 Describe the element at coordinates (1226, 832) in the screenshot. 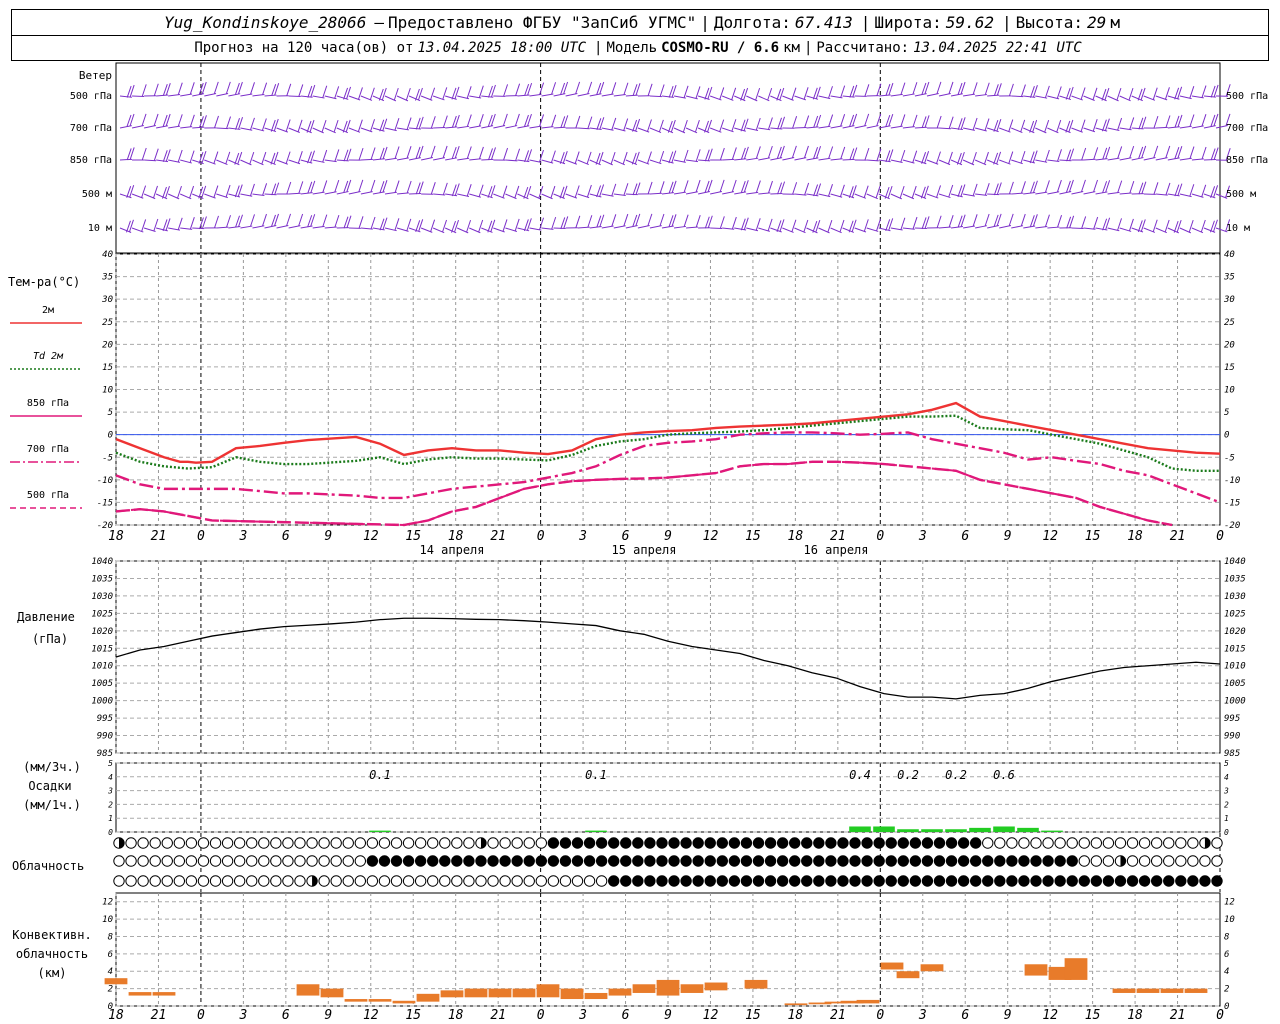

I see `y-tick-label-right: 0` at that location.